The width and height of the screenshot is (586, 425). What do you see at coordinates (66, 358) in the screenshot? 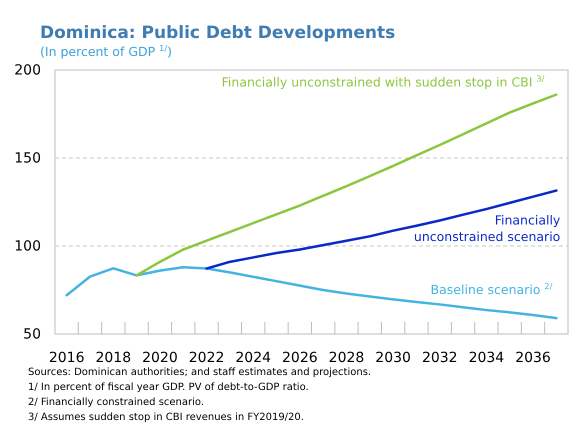
I see `x-tick-label: 2016` at bounding box center [66, 358].